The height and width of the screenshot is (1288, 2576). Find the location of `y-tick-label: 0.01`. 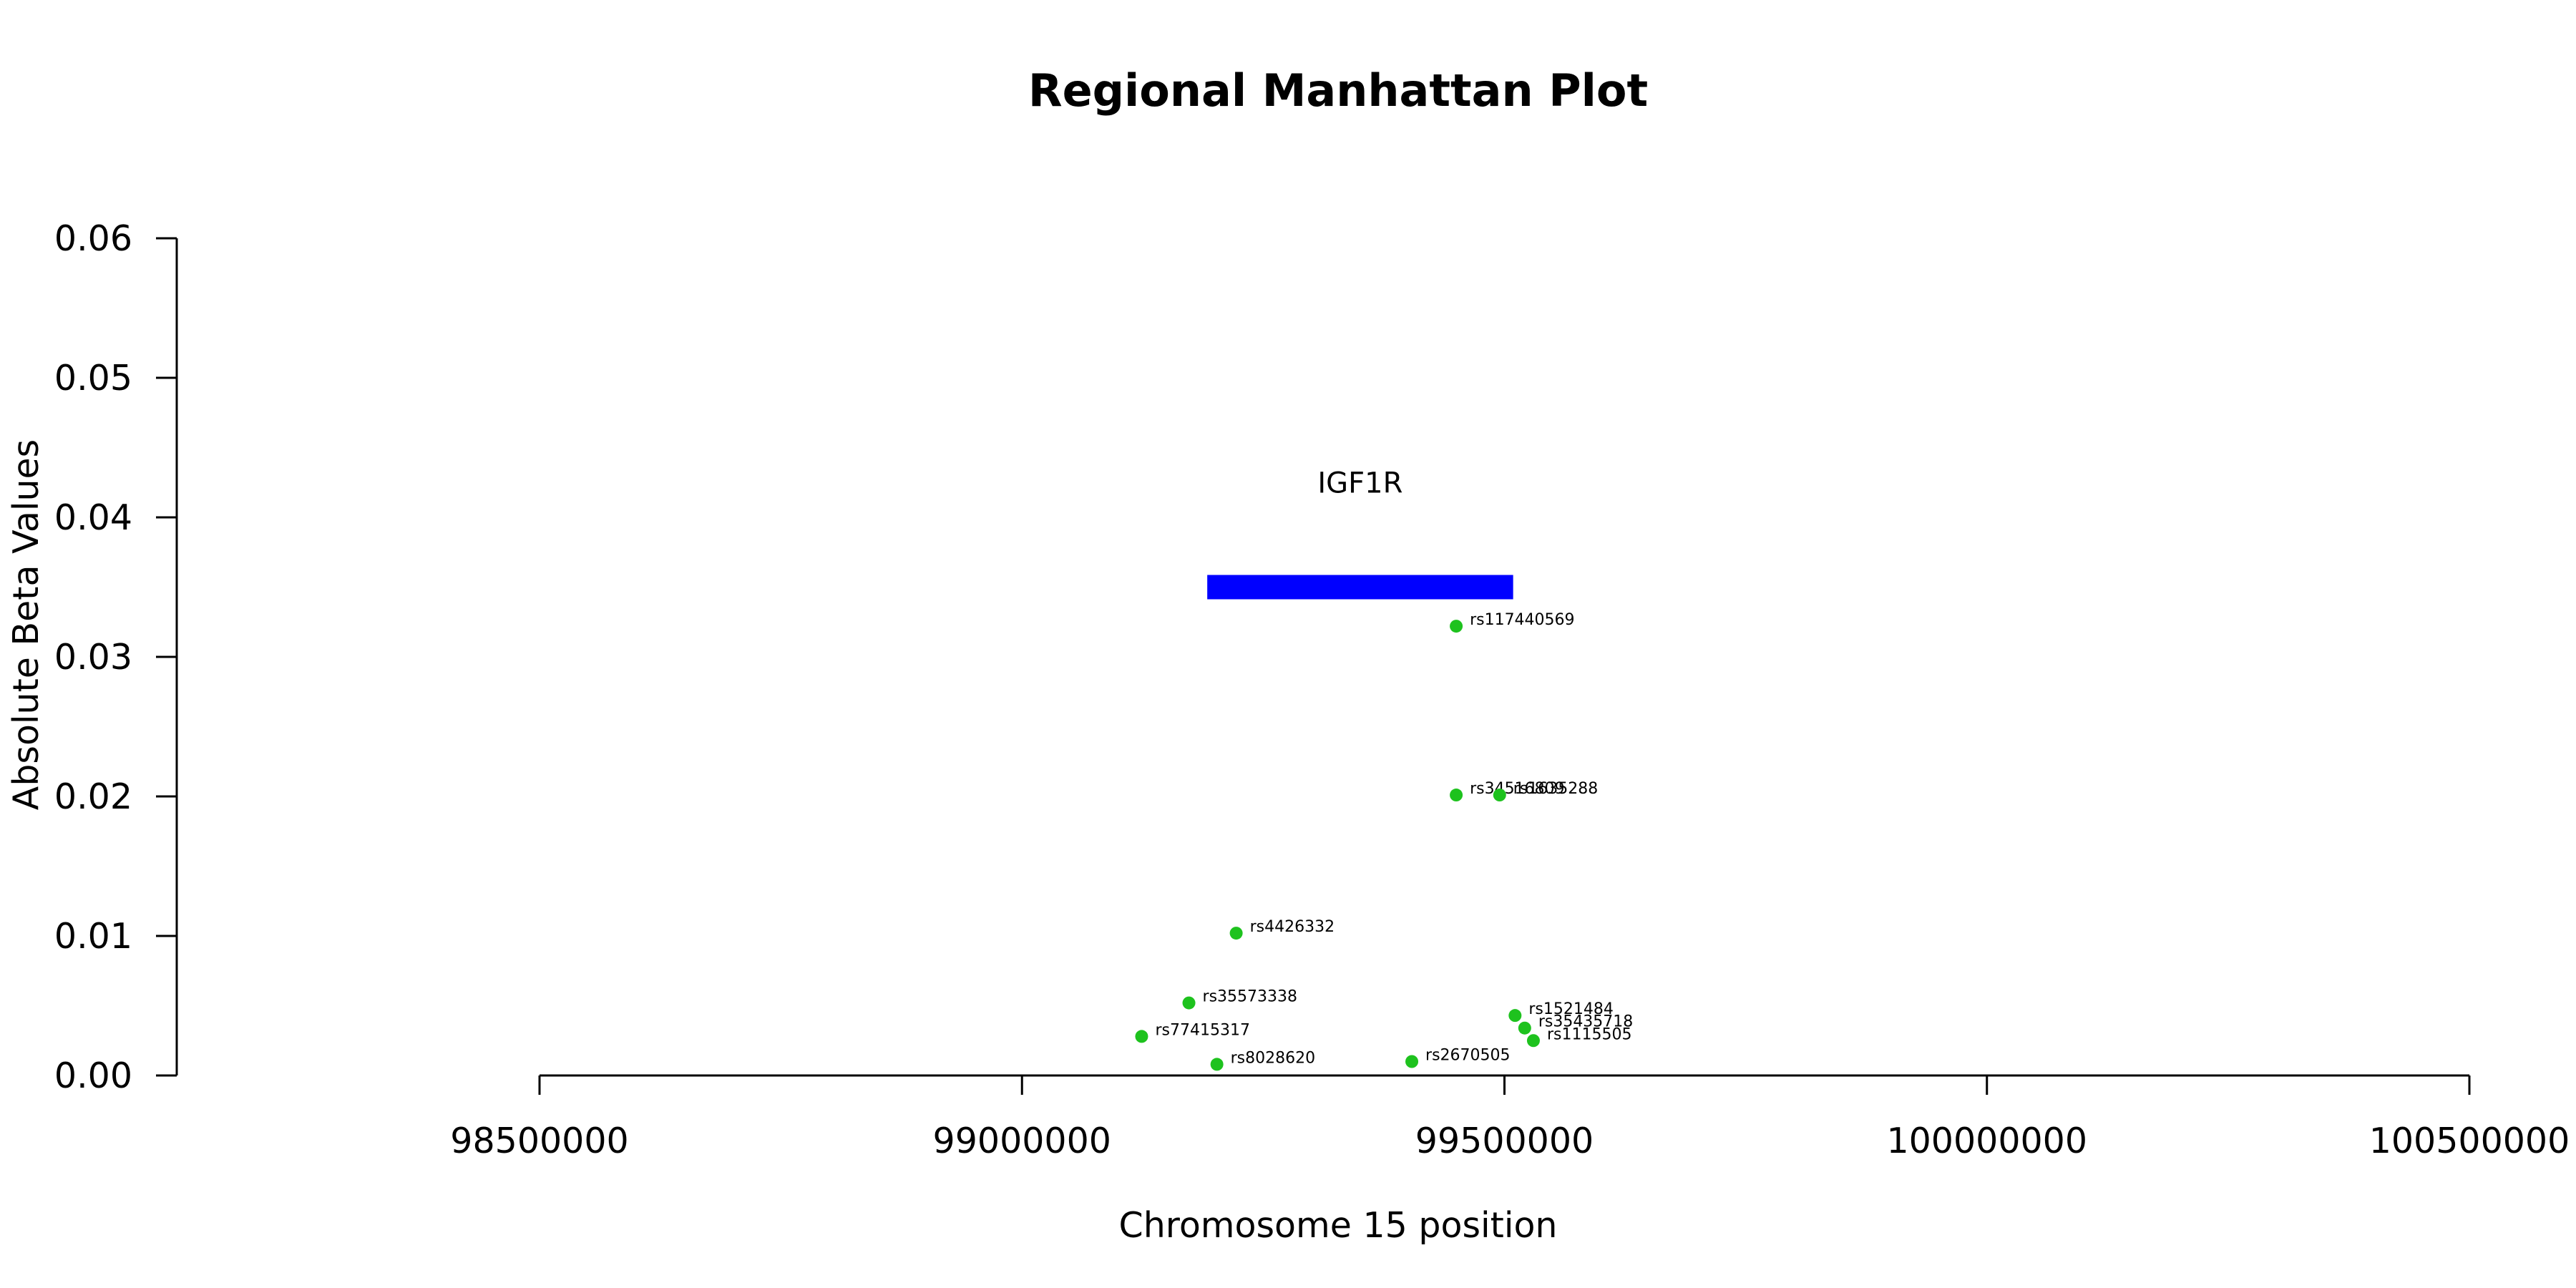

y-tick-label: 0.01 is located at coordinates (93, 936).